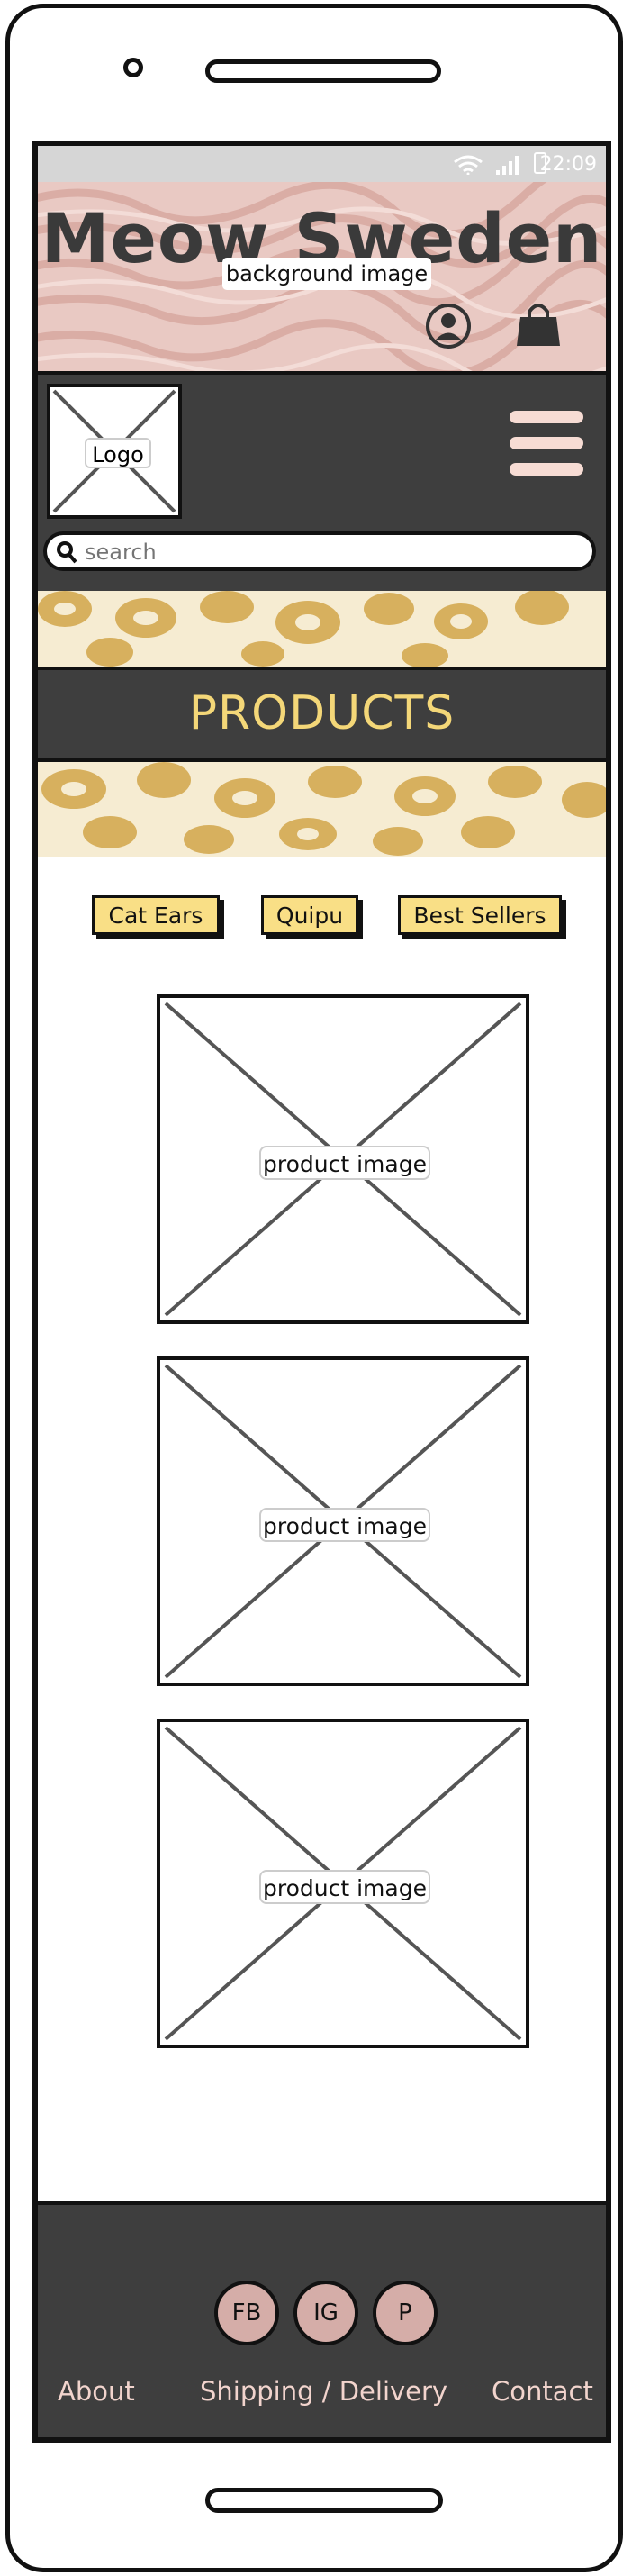  I want to click on footer-link-about: About, so click(96, 2391).